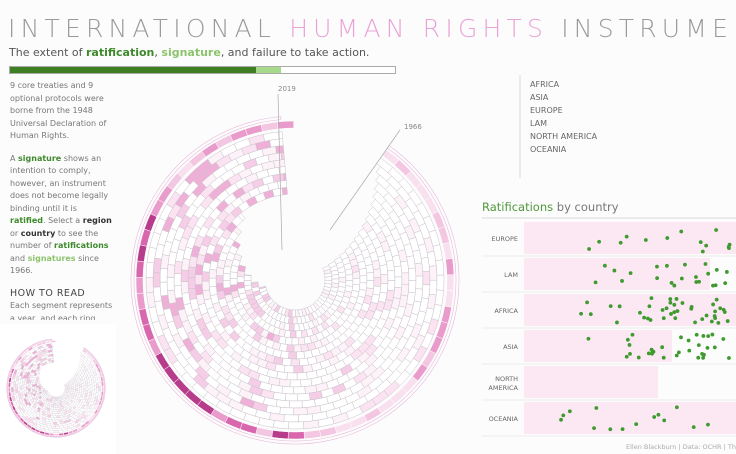 Image resolution: width=736 pixels, height=454 pixels. What do you see at coordinates (26, 220) in the screenshot?
I see `text: ratified` at bounding box center [26, 220].